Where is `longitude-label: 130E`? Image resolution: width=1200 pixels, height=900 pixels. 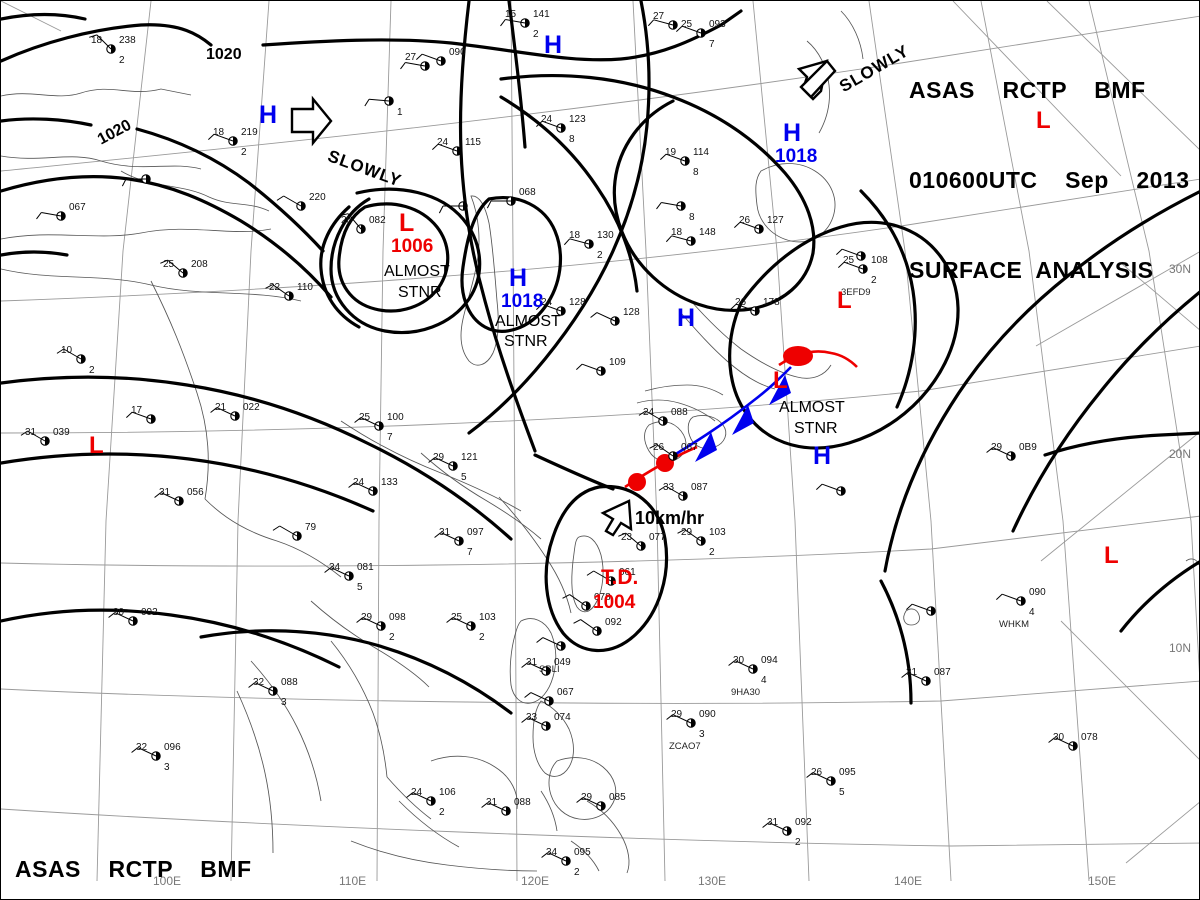
longitude-label: 130E is located at coordinates (712, 881).